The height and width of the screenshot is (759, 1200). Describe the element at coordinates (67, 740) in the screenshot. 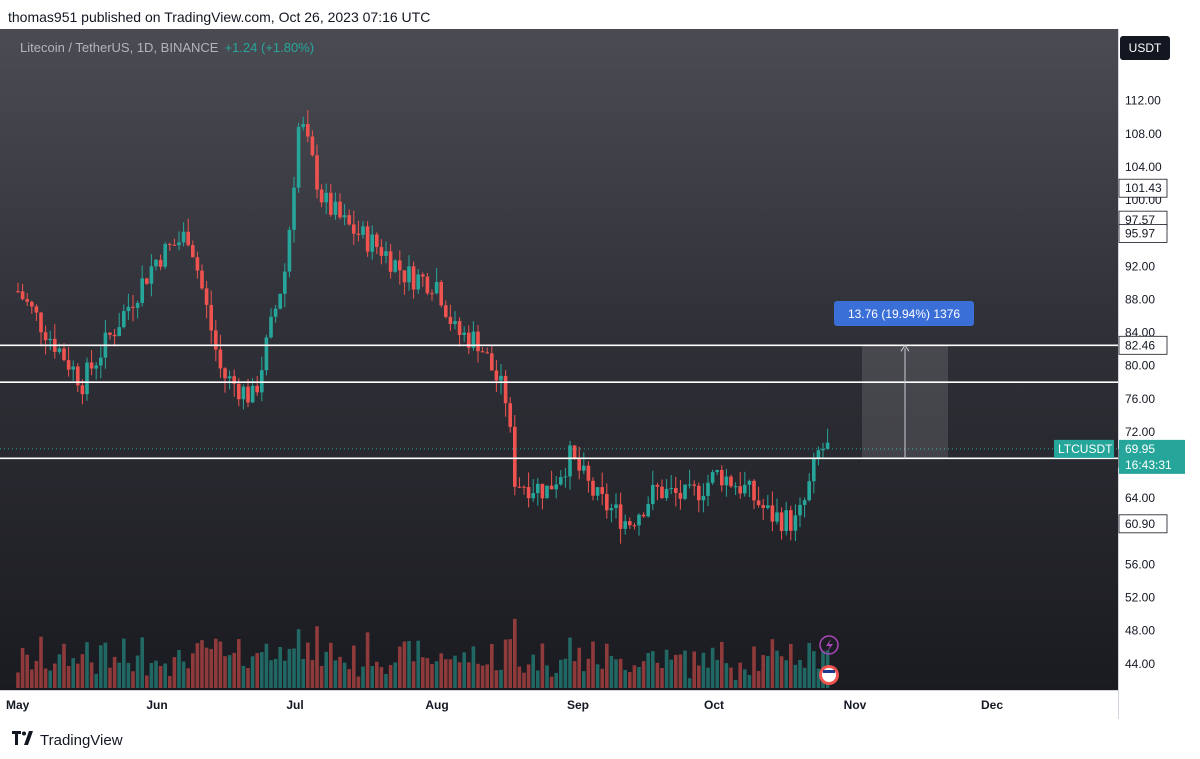

I see `tradingview-footer: TradingView` at that location.